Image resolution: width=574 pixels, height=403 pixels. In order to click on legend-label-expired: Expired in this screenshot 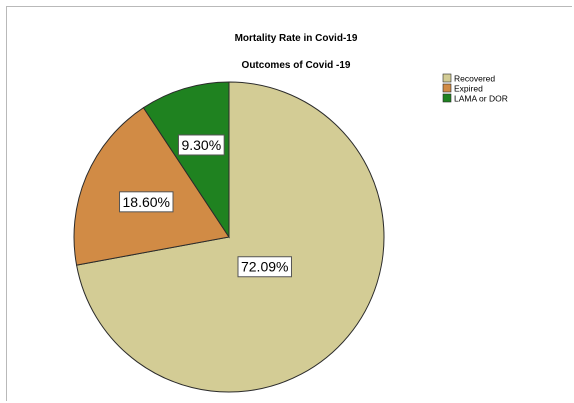, I will do `click(468, 89)`.